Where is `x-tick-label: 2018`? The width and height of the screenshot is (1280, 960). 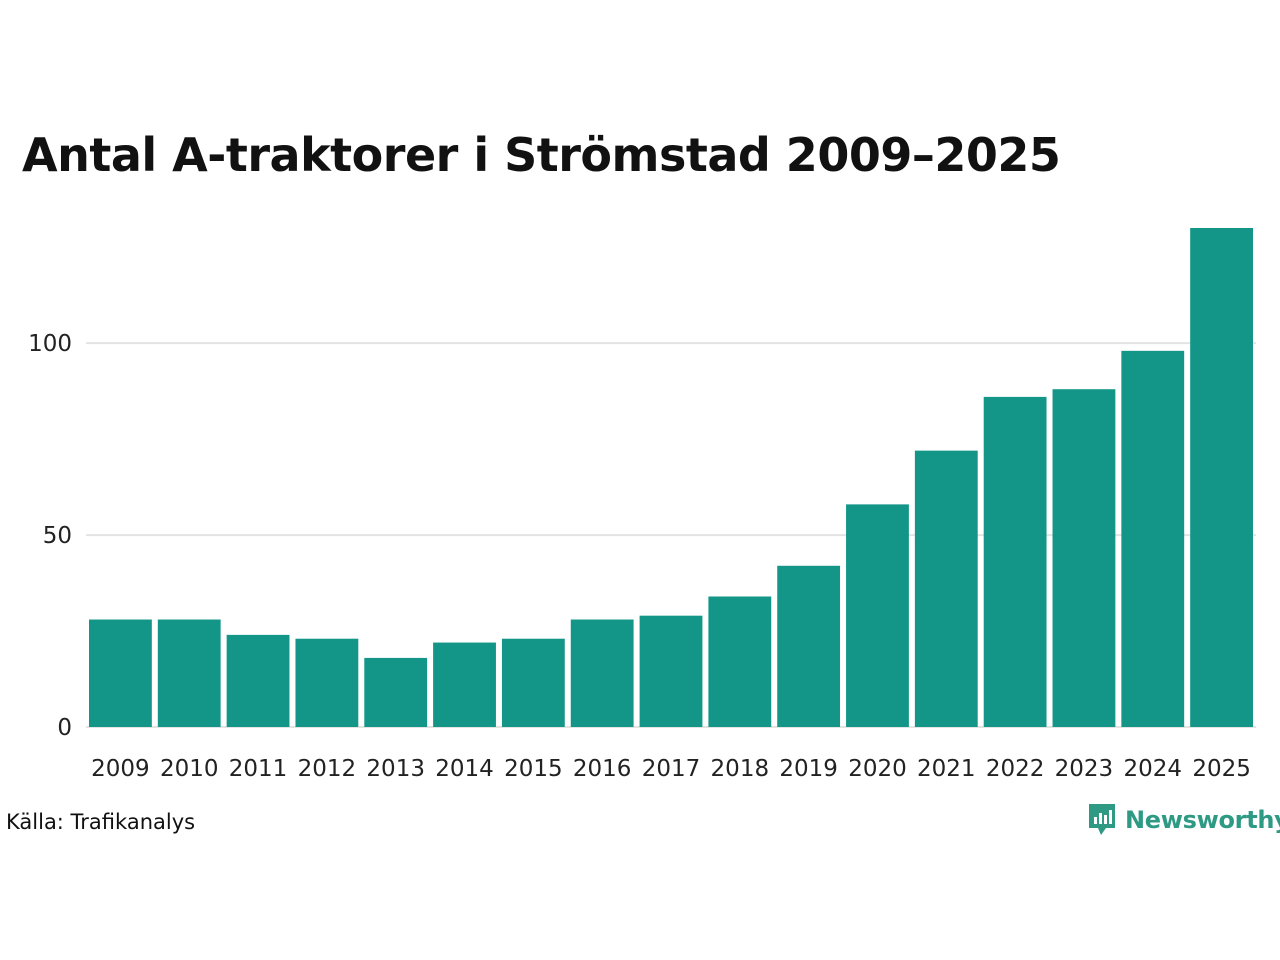 x-tick-label: 2018 is located at coordinates (740, 769).